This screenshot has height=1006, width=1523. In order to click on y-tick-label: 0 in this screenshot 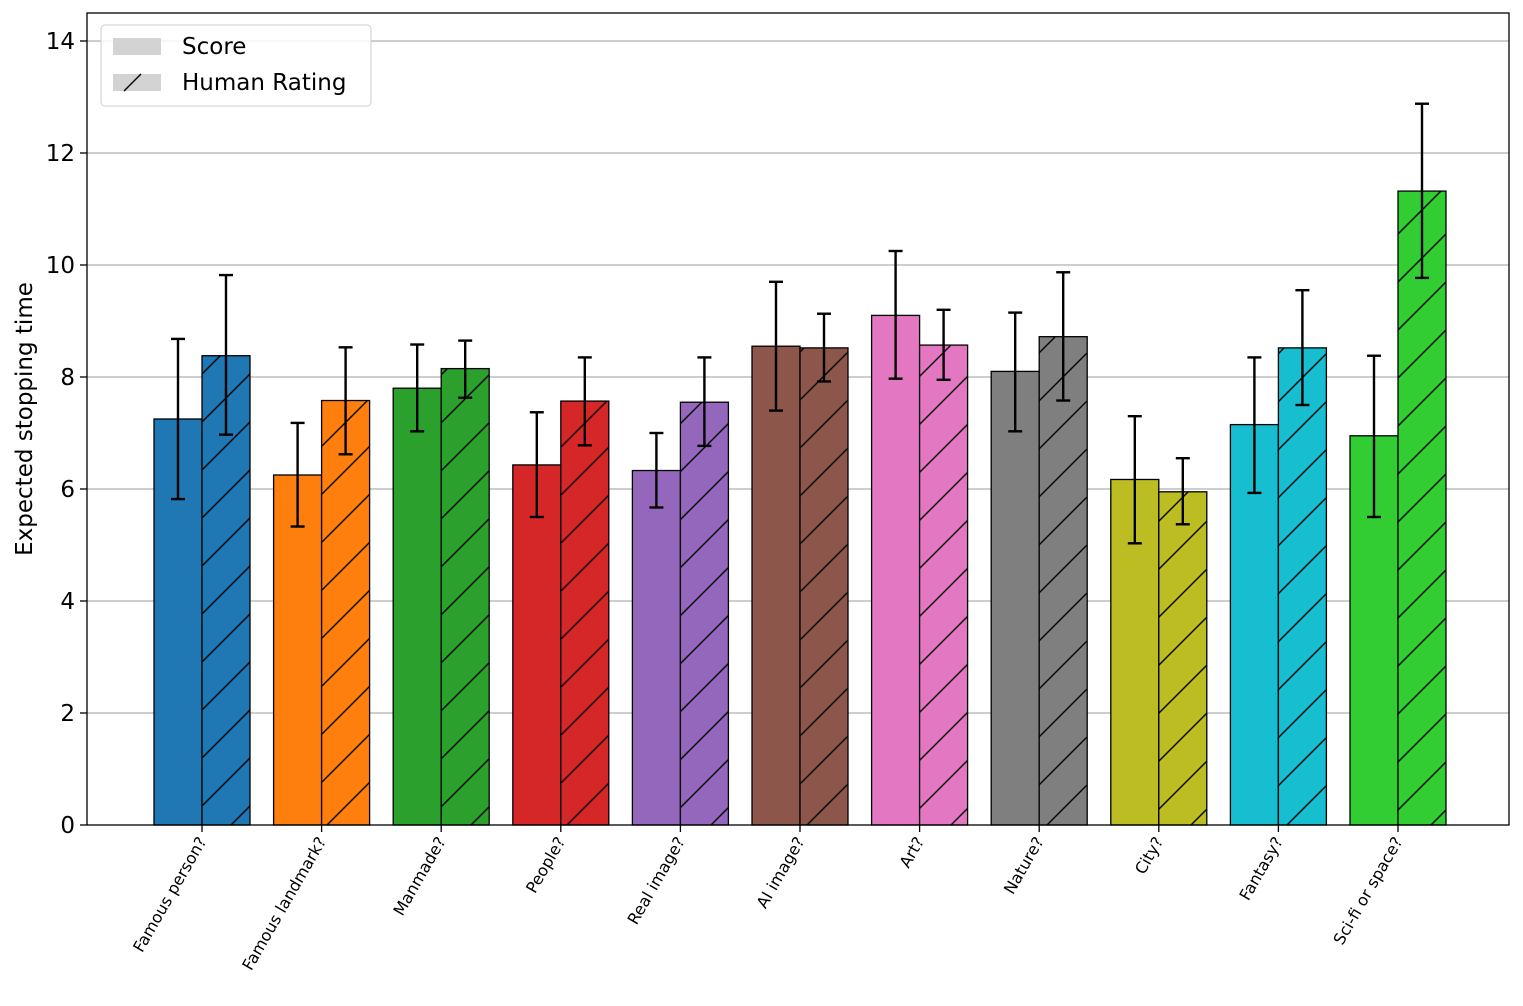, I will do `click(67, 826)`.